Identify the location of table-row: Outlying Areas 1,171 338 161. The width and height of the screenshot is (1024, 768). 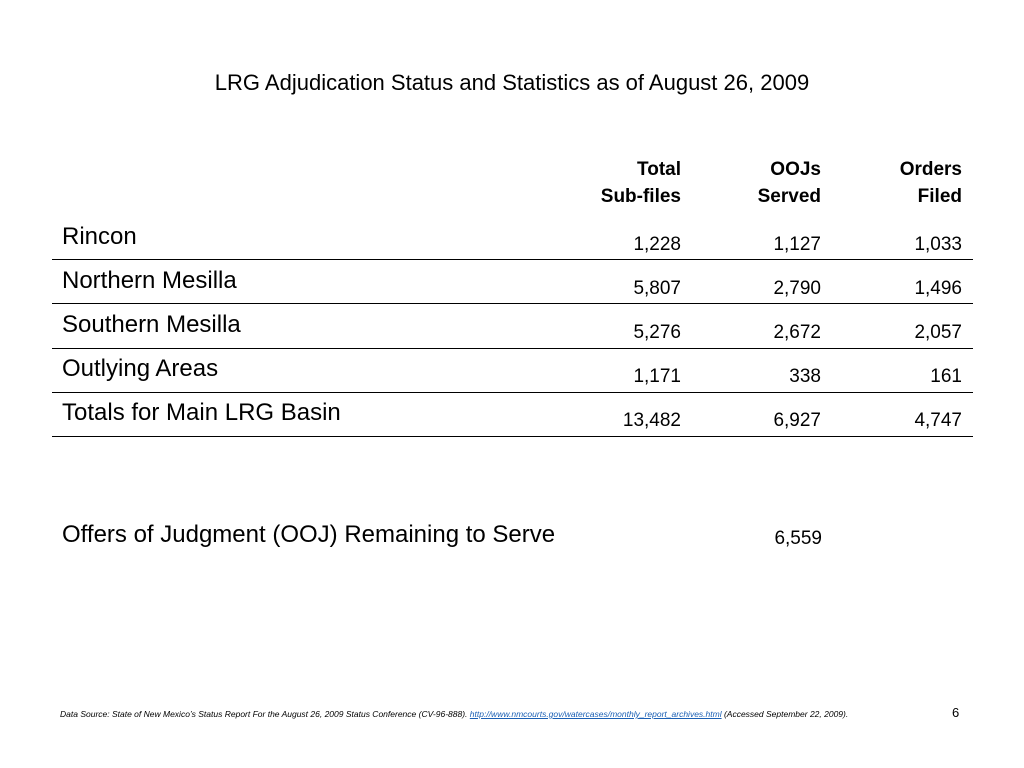
(512, 375).